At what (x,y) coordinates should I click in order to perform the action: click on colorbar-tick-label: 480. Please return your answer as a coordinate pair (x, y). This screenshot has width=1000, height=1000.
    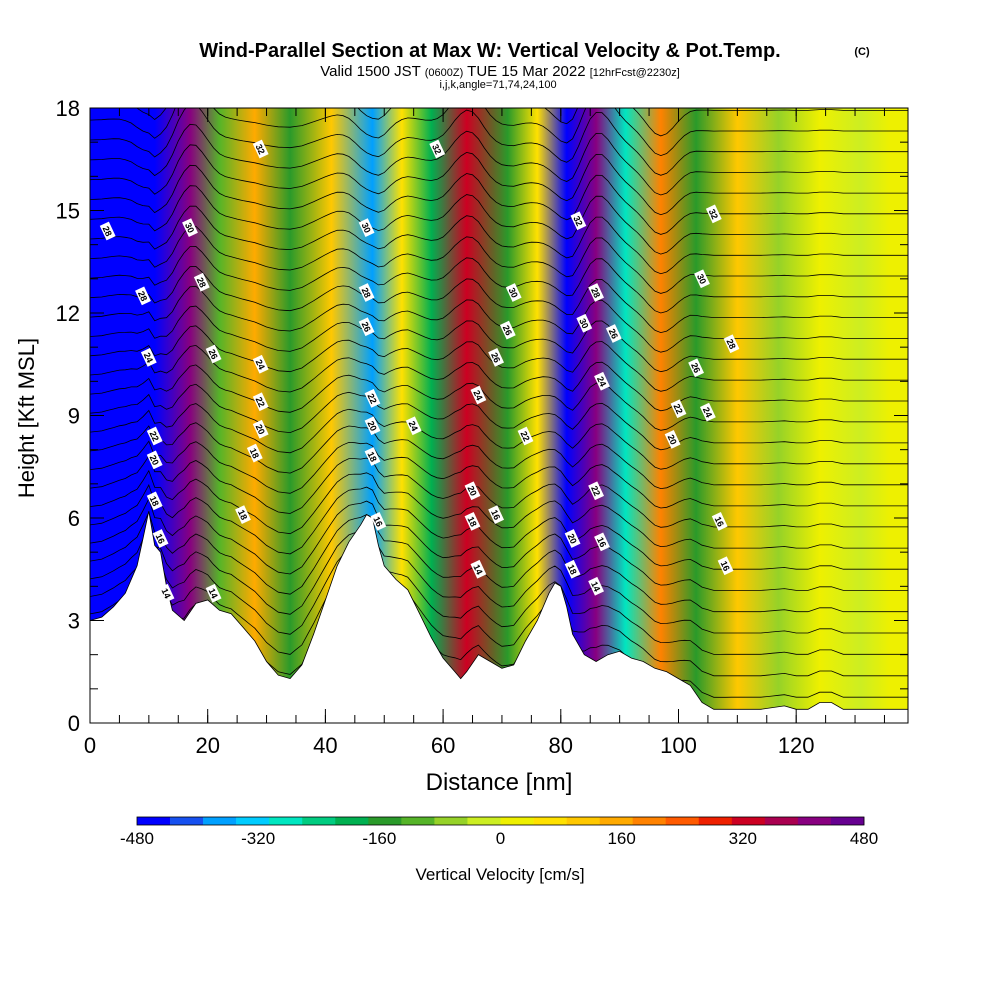
    Looking at the image, I should click on (864, 838).